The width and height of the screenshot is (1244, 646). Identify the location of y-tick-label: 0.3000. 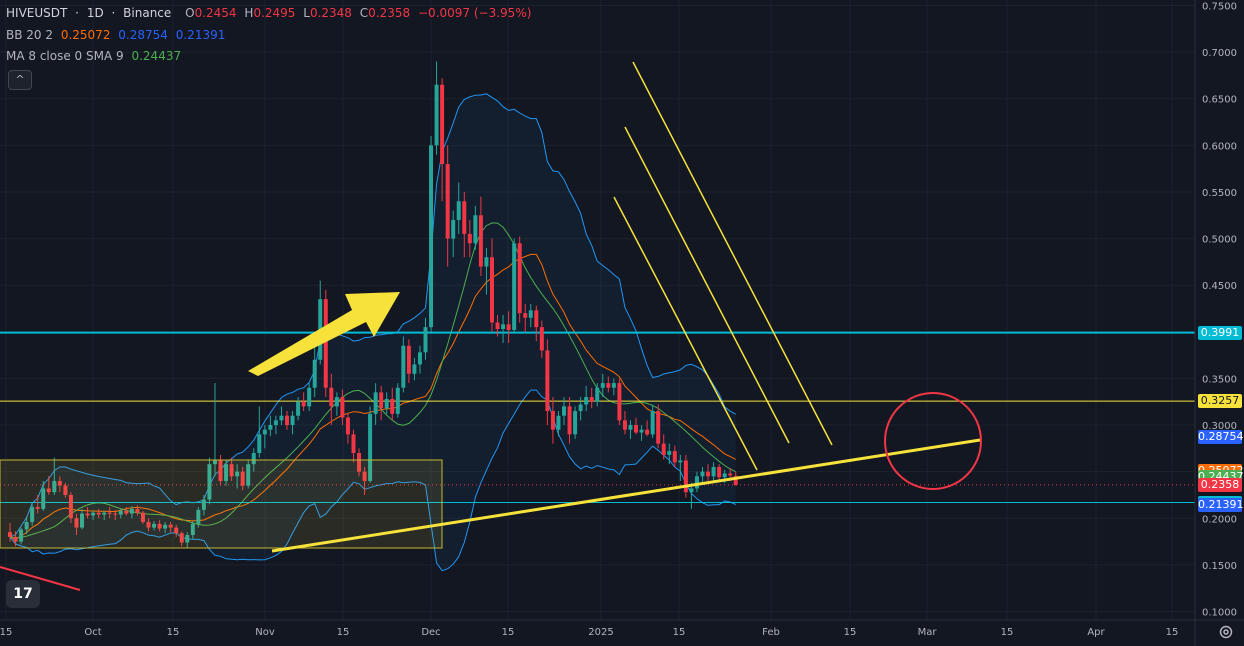
(1219, 426).